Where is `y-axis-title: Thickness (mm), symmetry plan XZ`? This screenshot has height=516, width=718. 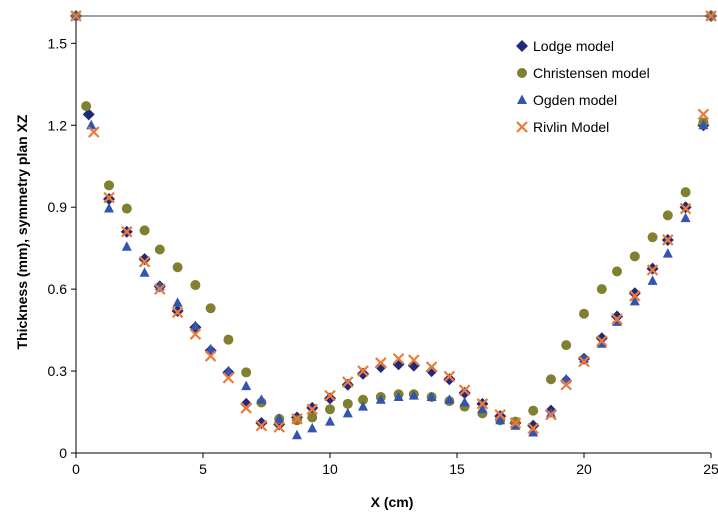 y-axis-title: Thickness (mm), symmetry plan XZ is located at coordinates (22, 231).